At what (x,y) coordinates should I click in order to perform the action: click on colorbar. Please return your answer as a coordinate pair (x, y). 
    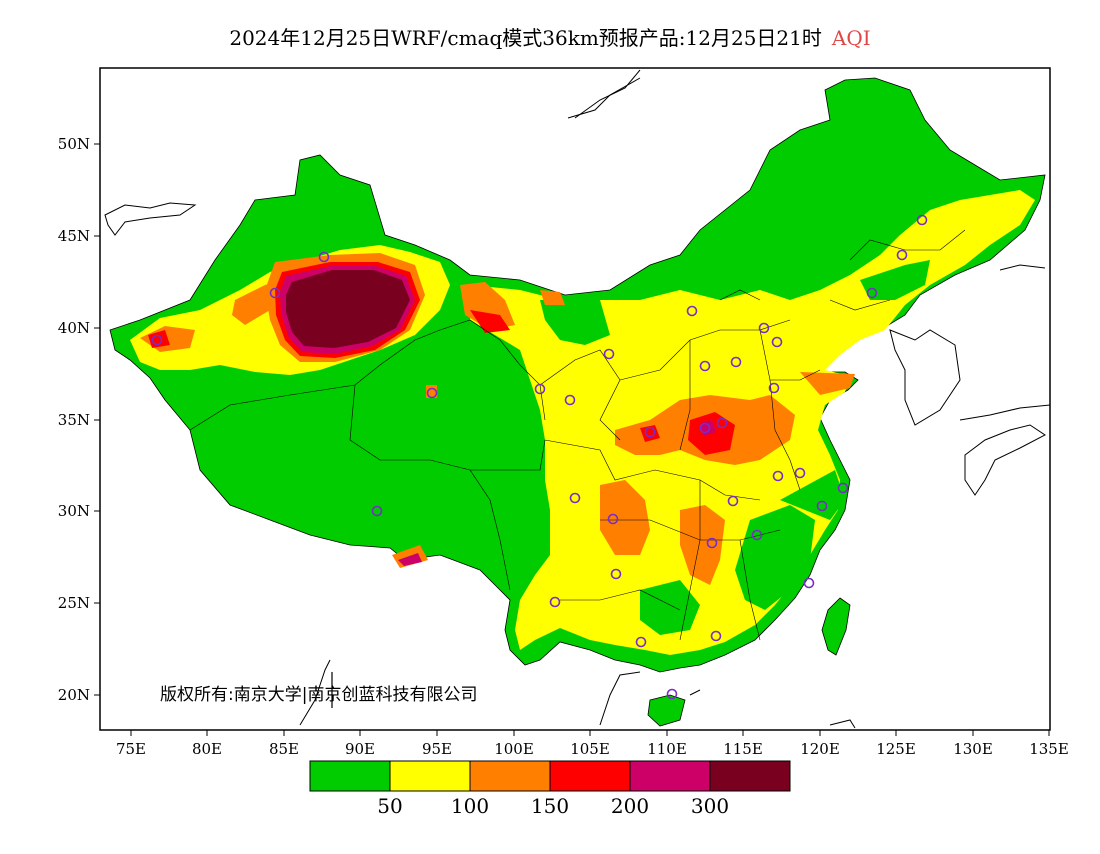
    Looking at the image, I should click on (550, 776).